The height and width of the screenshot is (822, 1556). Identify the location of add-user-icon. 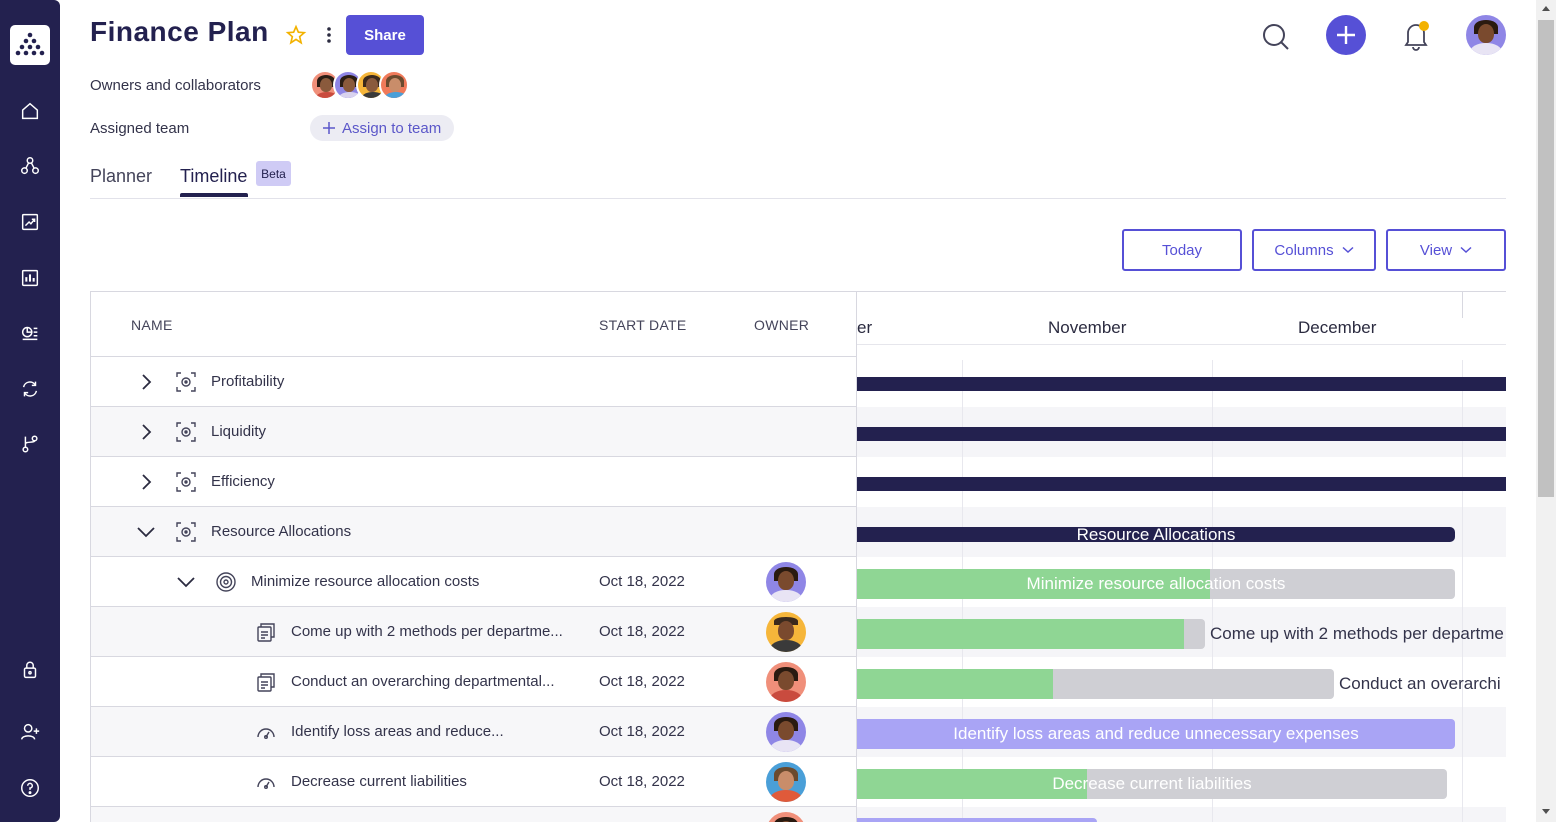
(30, 731).